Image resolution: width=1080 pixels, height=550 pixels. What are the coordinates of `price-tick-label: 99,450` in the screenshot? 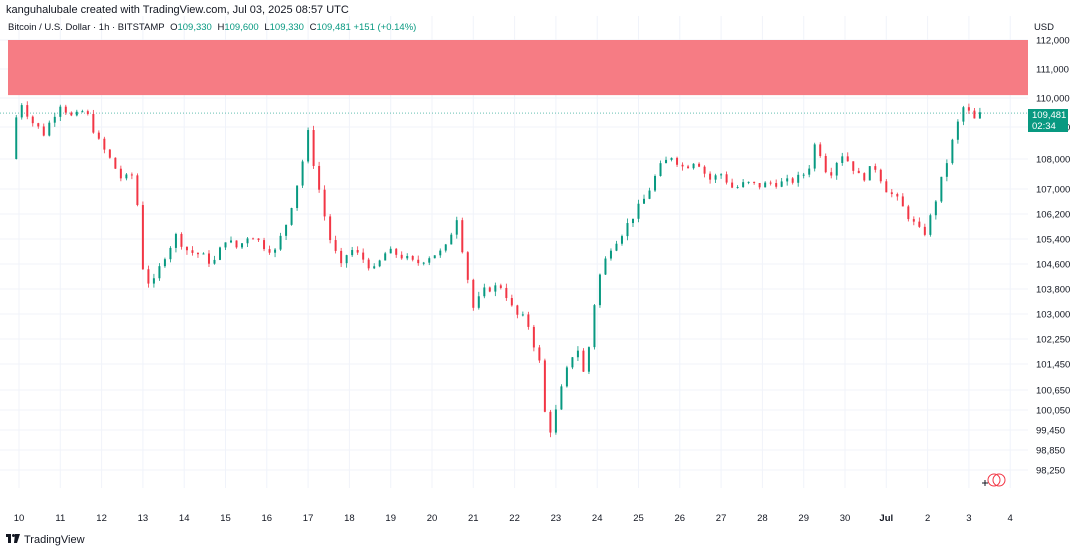 It's located at (1050, 431).